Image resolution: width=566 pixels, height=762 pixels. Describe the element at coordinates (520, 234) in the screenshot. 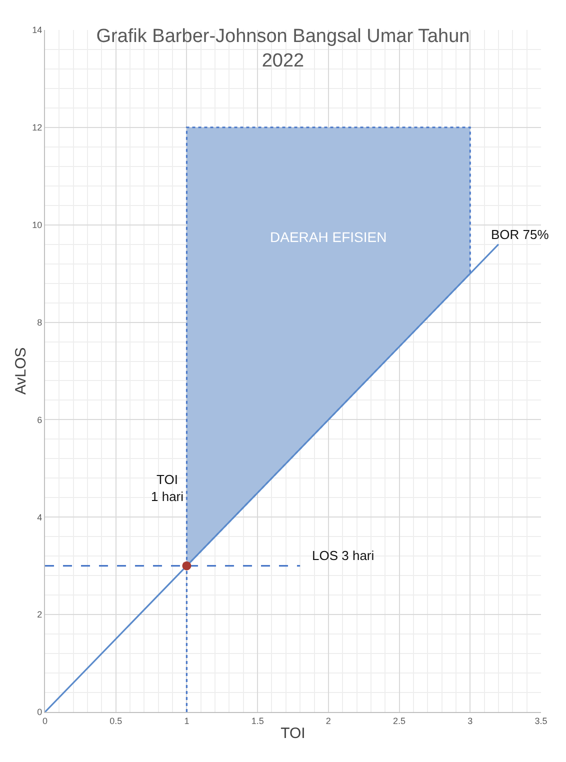

I see `annotation: BOR 75%` at that location.